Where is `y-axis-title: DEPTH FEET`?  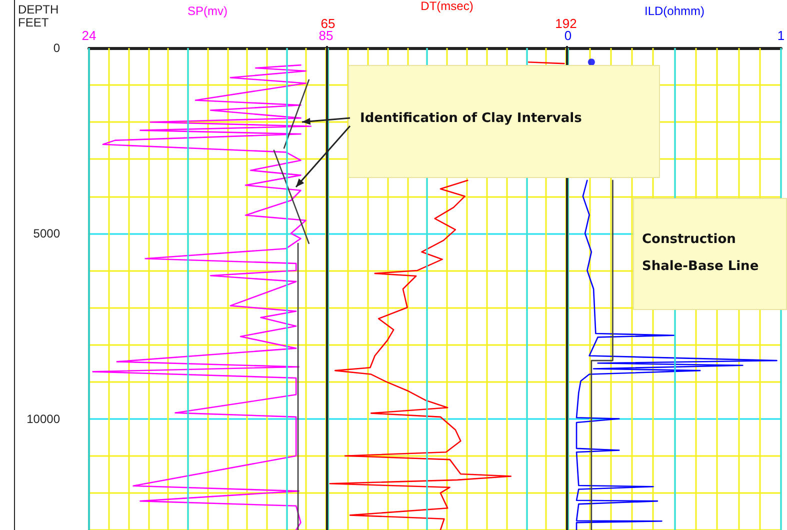 y-axis-title: DEPTH FEET is located at coordinates (38, 16).